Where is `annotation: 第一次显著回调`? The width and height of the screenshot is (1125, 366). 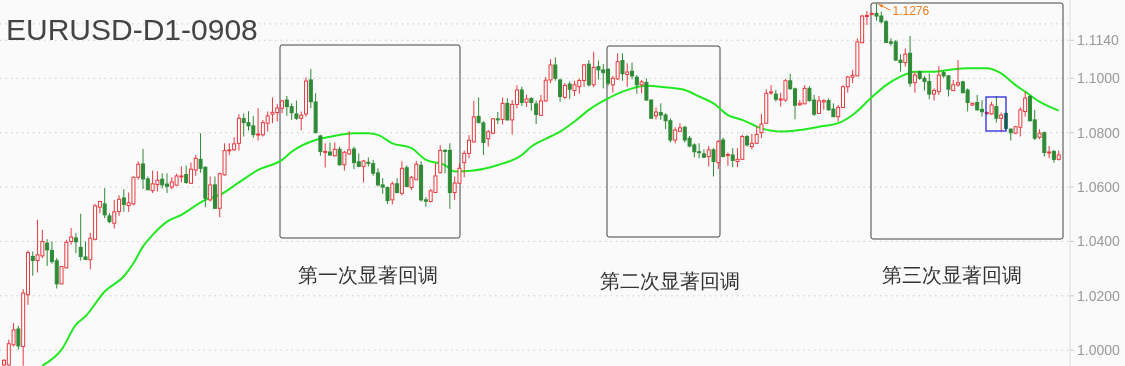 annotation: 第一次显著回调 is located at coordinates (368, 275).